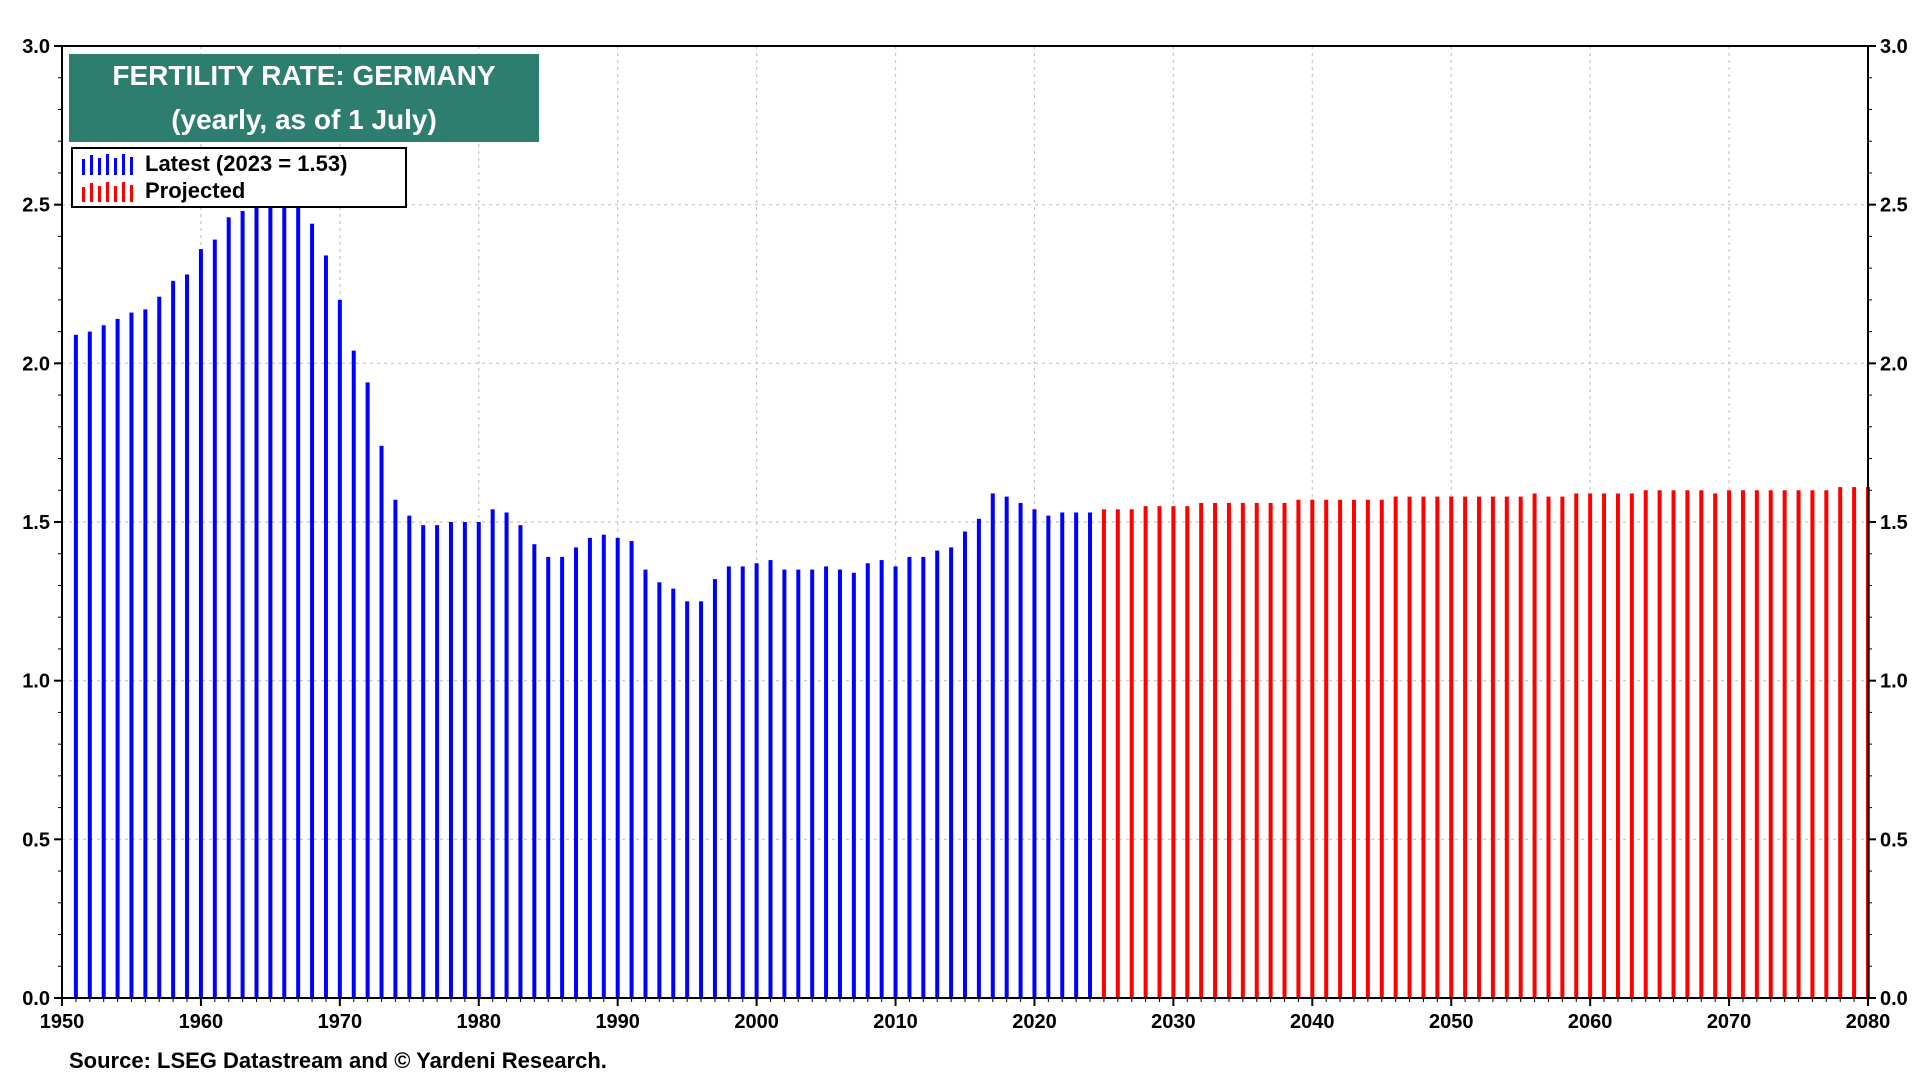  I want to click on x-tick-label: 1970, so click(340, 1022).